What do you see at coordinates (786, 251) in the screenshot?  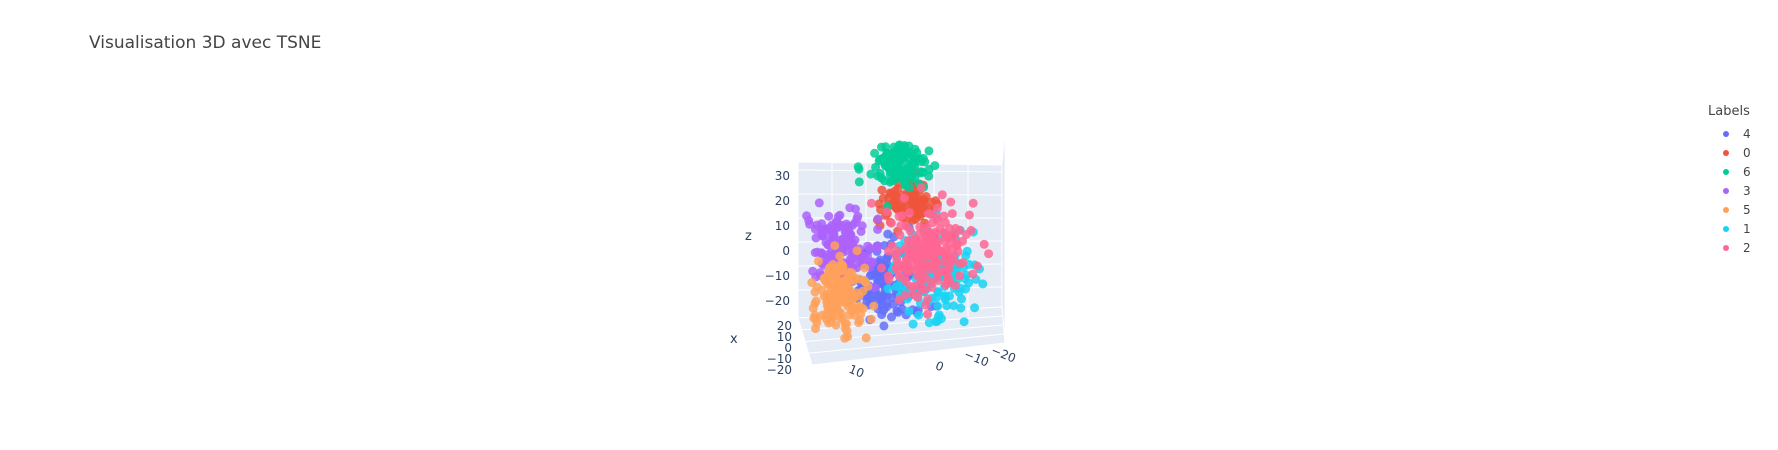 I see `z-tick-label: 0` at bounding box center [786, 251].